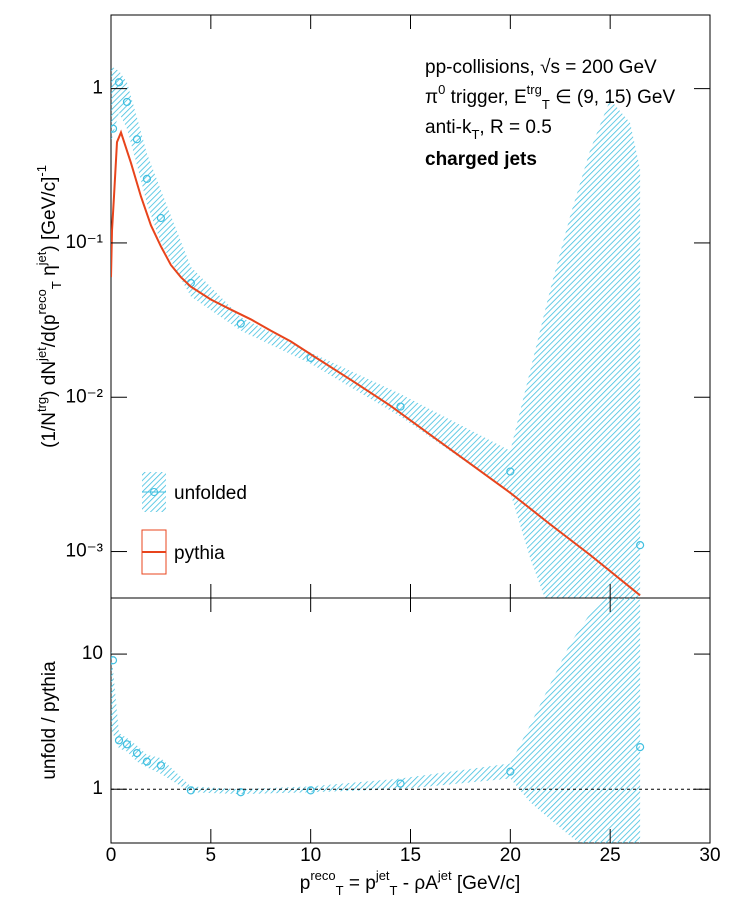 The height and width of the screenshot is (924, 748). I want to click on text-part: π, so click(431, 97).